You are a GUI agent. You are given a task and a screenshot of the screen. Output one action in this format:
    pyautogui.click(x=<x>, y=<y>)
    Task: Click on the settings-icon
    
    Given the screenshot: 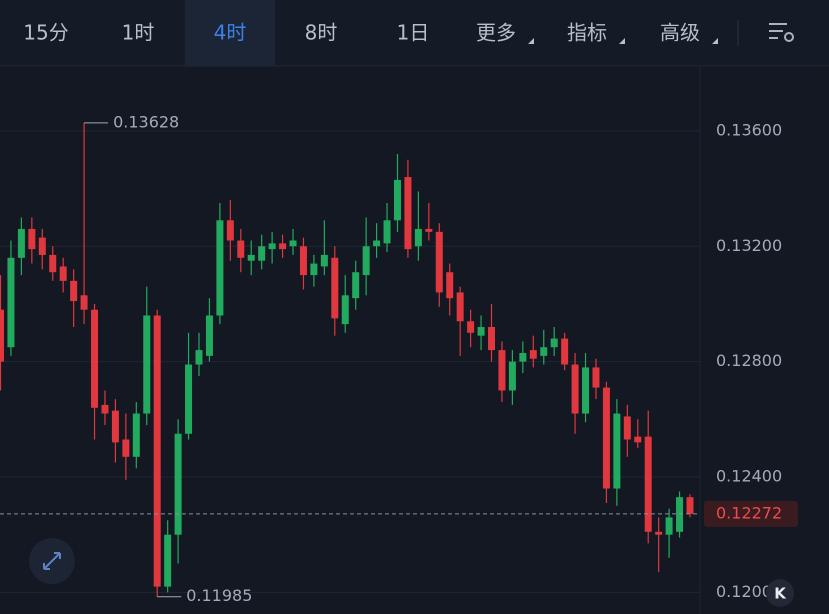 What is the action you would take?
    pyautogui.click(x=781, y=32)
    